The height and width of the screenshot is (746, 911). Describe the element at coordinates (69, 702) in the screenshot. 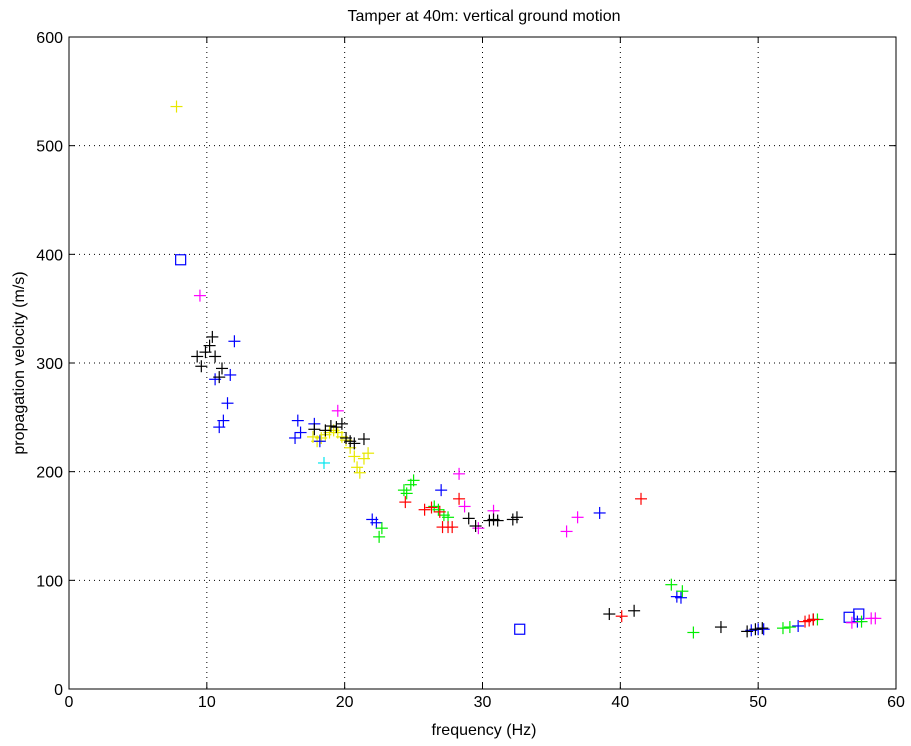

I see `x-tick-label: 0` at that location.